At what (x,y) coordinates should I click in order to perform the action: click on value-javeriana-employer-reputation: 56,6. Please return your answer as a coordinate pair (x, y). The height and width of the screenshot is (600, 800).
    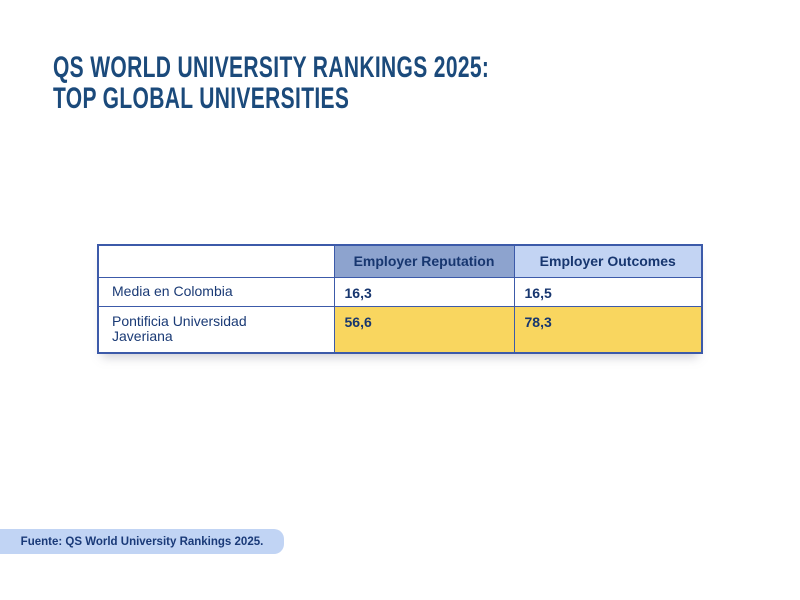
    Looking at the image, I should click on (424, 329).